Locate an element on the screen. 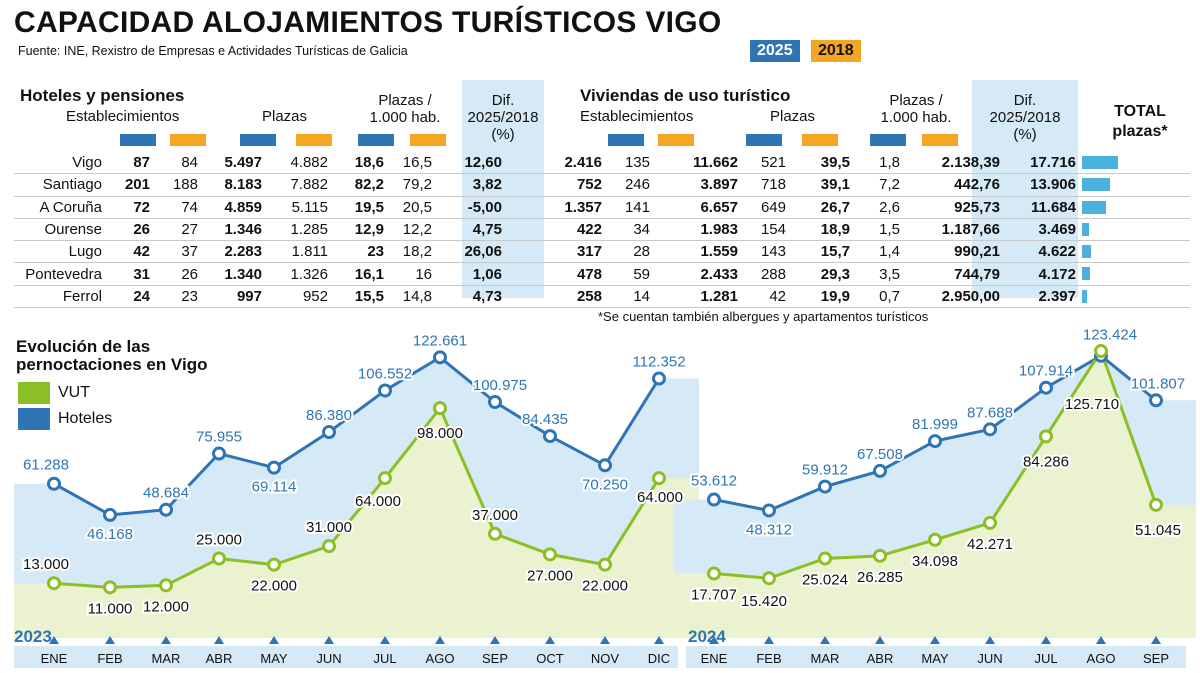 Image resolution: width=1200 pixels, height=673 pixels. hotel-hab-2018: 79,2 is located at coordinates (408, 185).